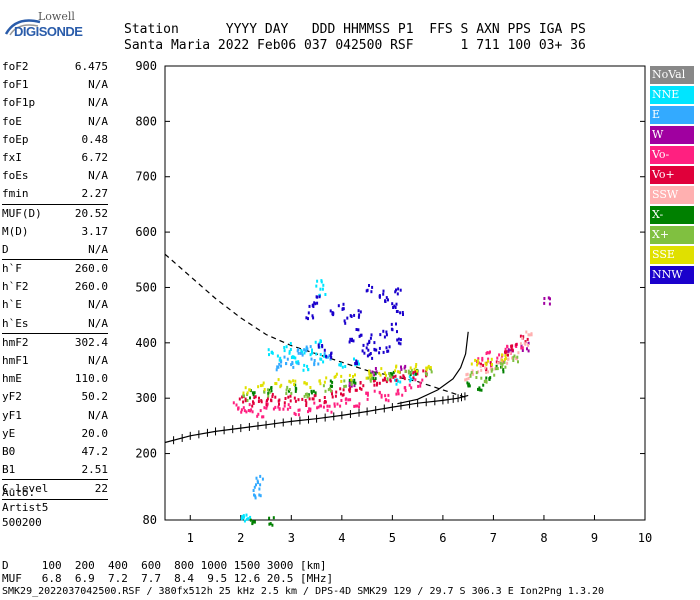 This screenshot has height=600, width=700. I want to click on x-tick-label: 1, so click(190, 538).